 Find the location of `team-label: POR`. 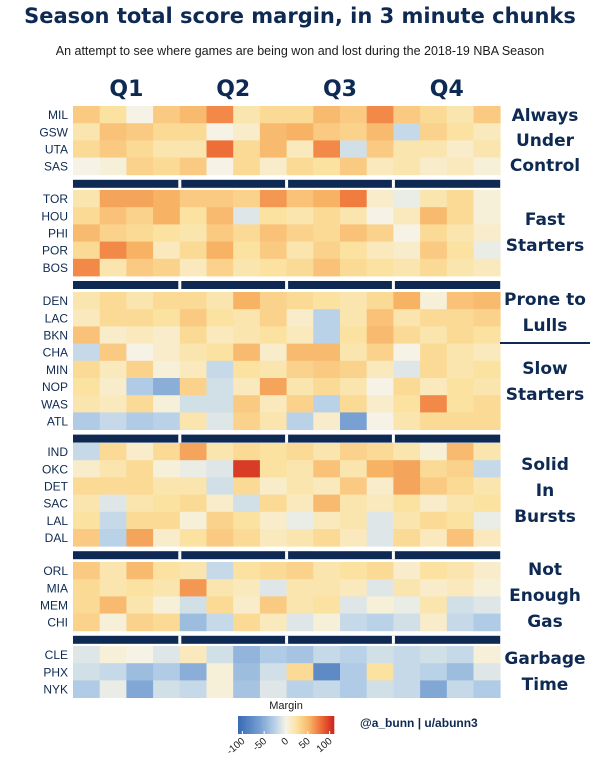

team-label: POR is located at coordinates (55, 251).